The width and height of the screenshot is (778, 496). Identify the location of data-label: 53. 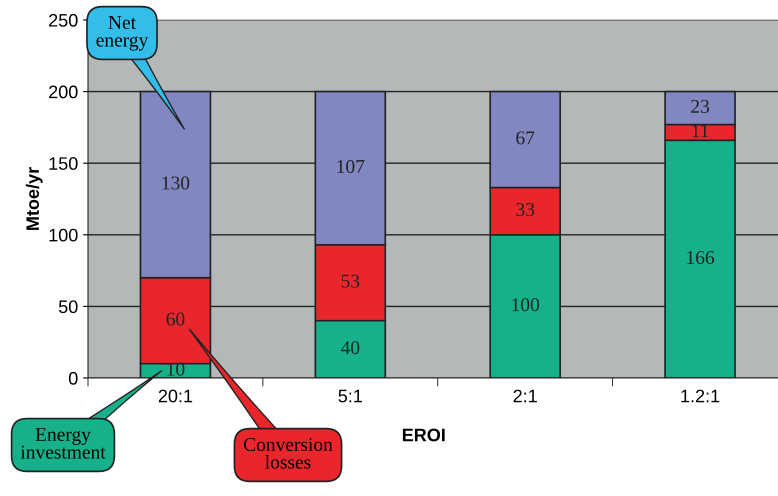
(351, 281).